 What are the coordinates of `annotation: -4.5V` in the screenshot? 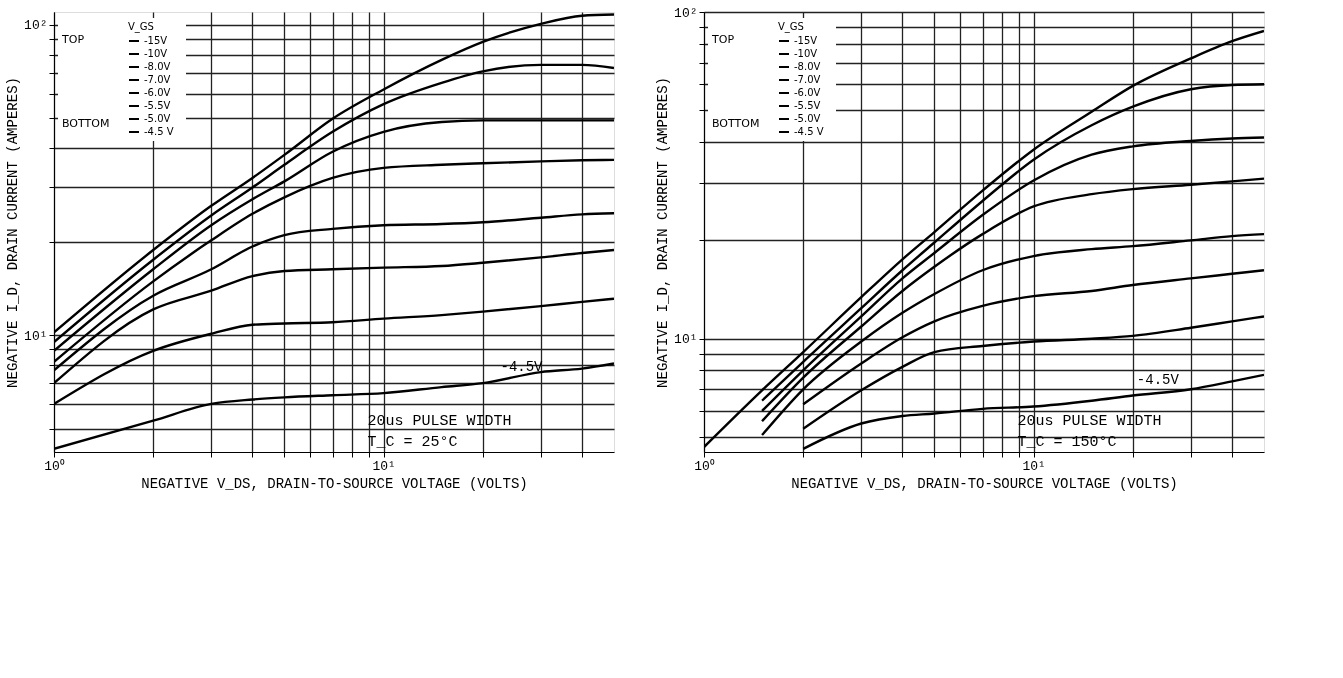 It's located at (1158, 379).